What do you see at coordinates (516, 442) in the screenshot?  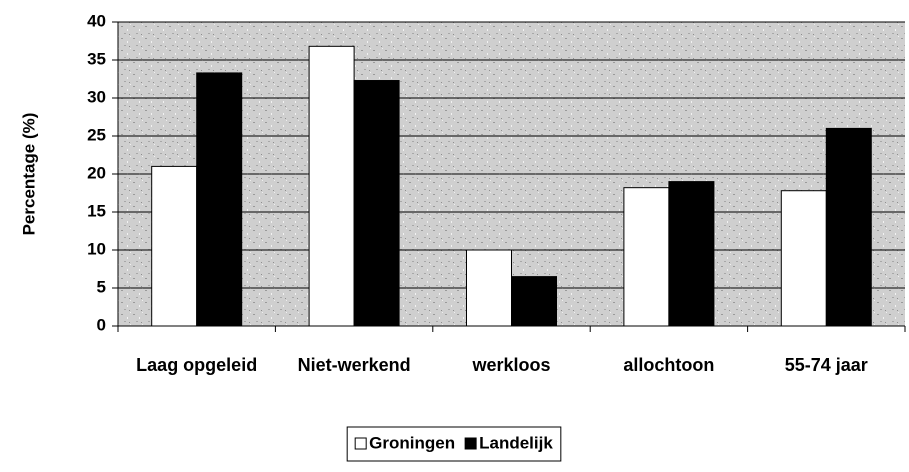 I see `legend-label: Landelijk` at bounding box center [516, 442].